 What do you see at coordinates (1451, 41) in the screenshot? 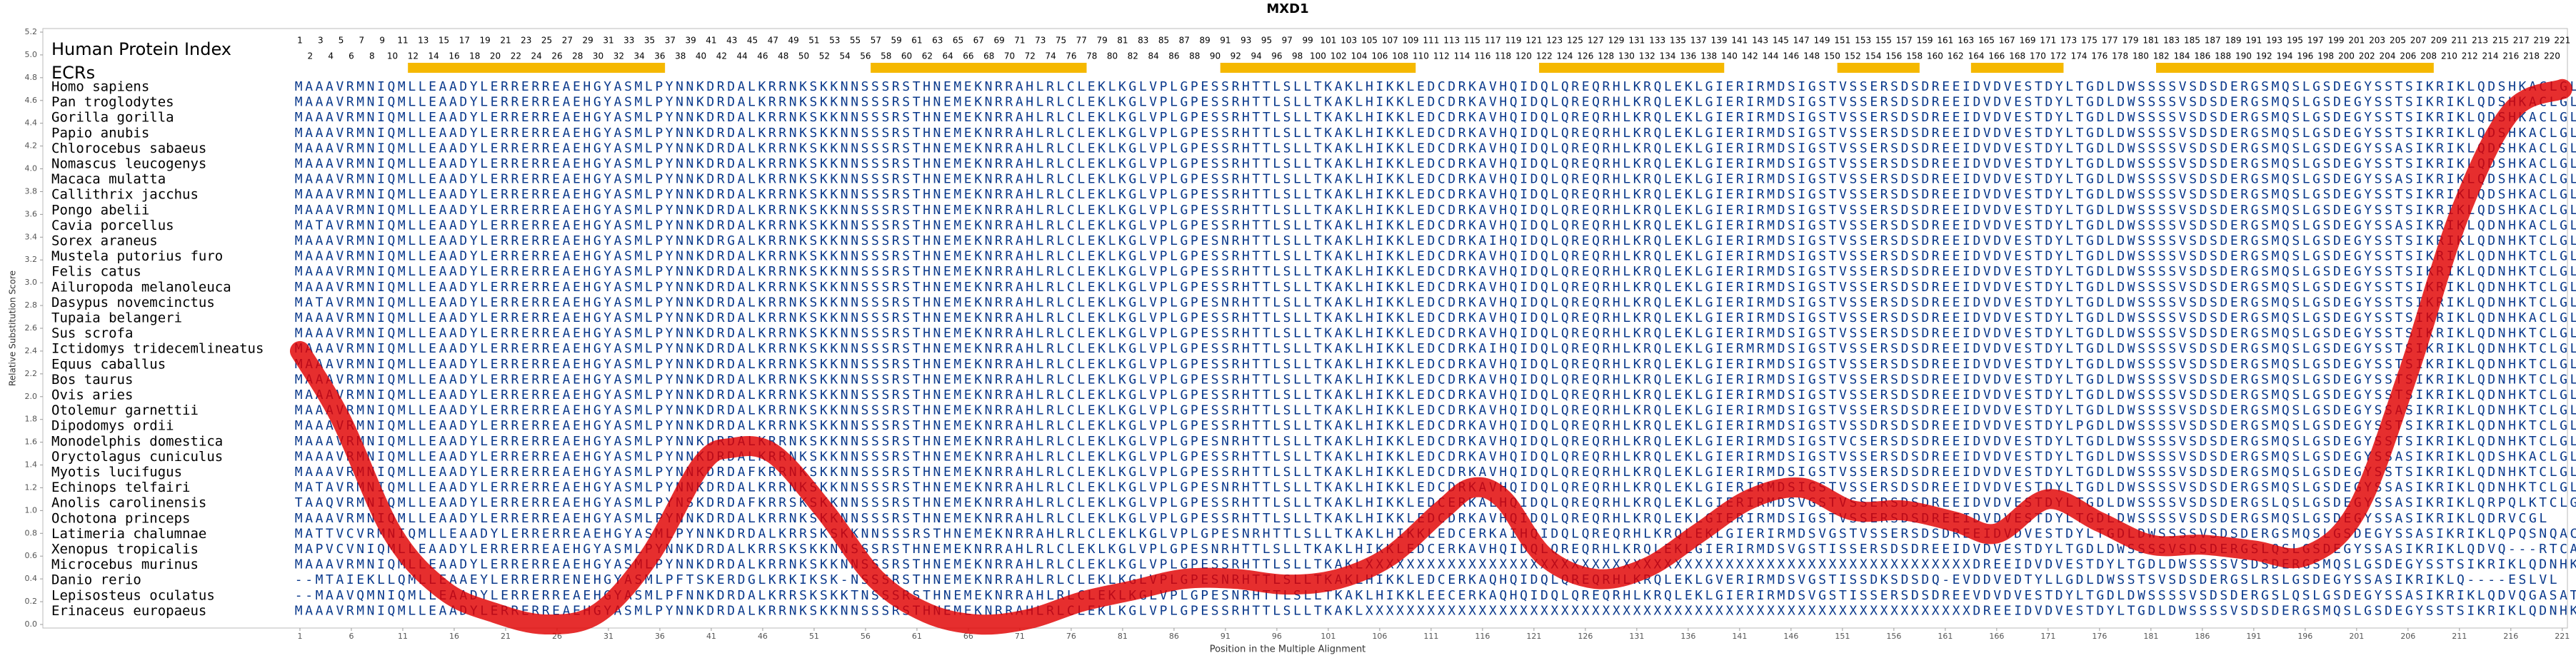
I see `protein-index-label: 113` at bounding box center [1451, 41].